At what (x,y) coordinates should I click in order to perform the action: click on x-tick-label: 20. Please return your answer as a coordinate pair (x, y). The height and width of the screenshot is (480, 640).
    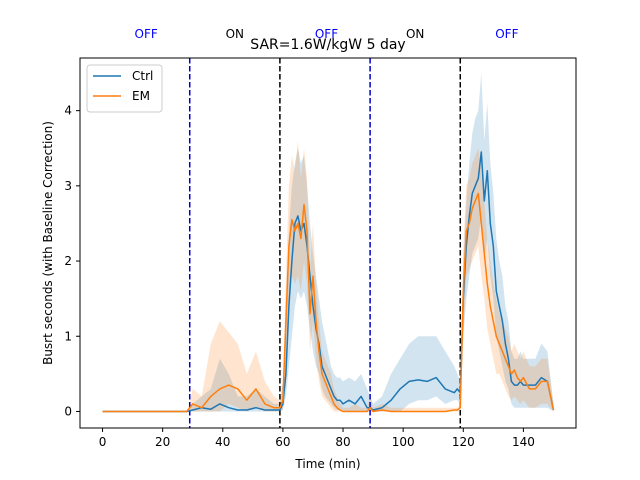
    Looking at the image, I should click on (162, 442).